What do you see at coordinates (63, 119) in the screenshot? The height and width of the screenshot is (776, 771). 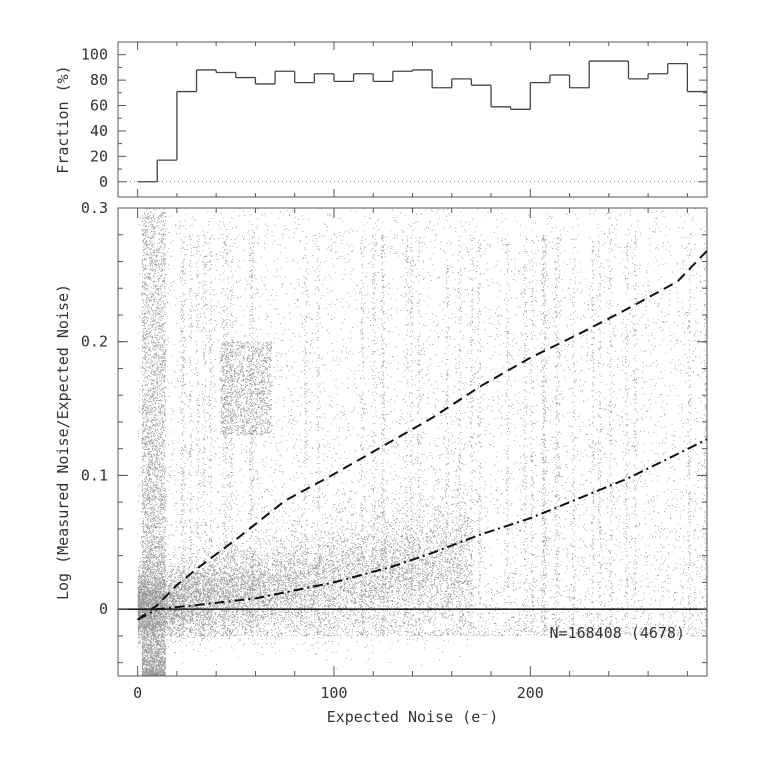 I see `histogram-y-axis-title: Fraction (%)` at bounding box center [63, 119].